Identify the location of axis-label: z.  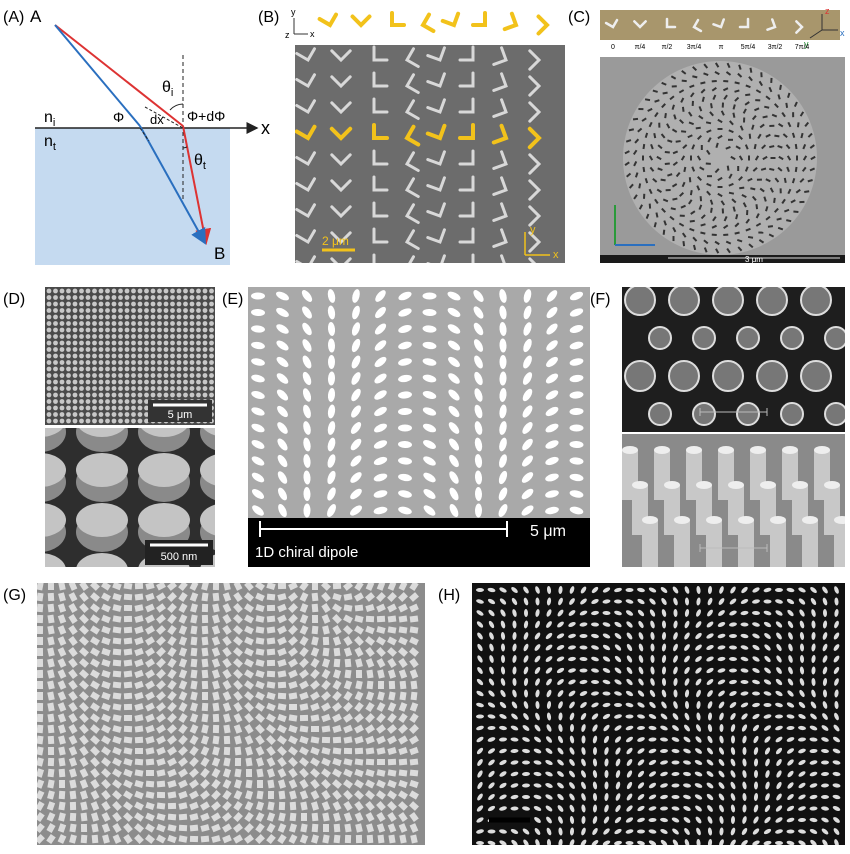
(827, 11).